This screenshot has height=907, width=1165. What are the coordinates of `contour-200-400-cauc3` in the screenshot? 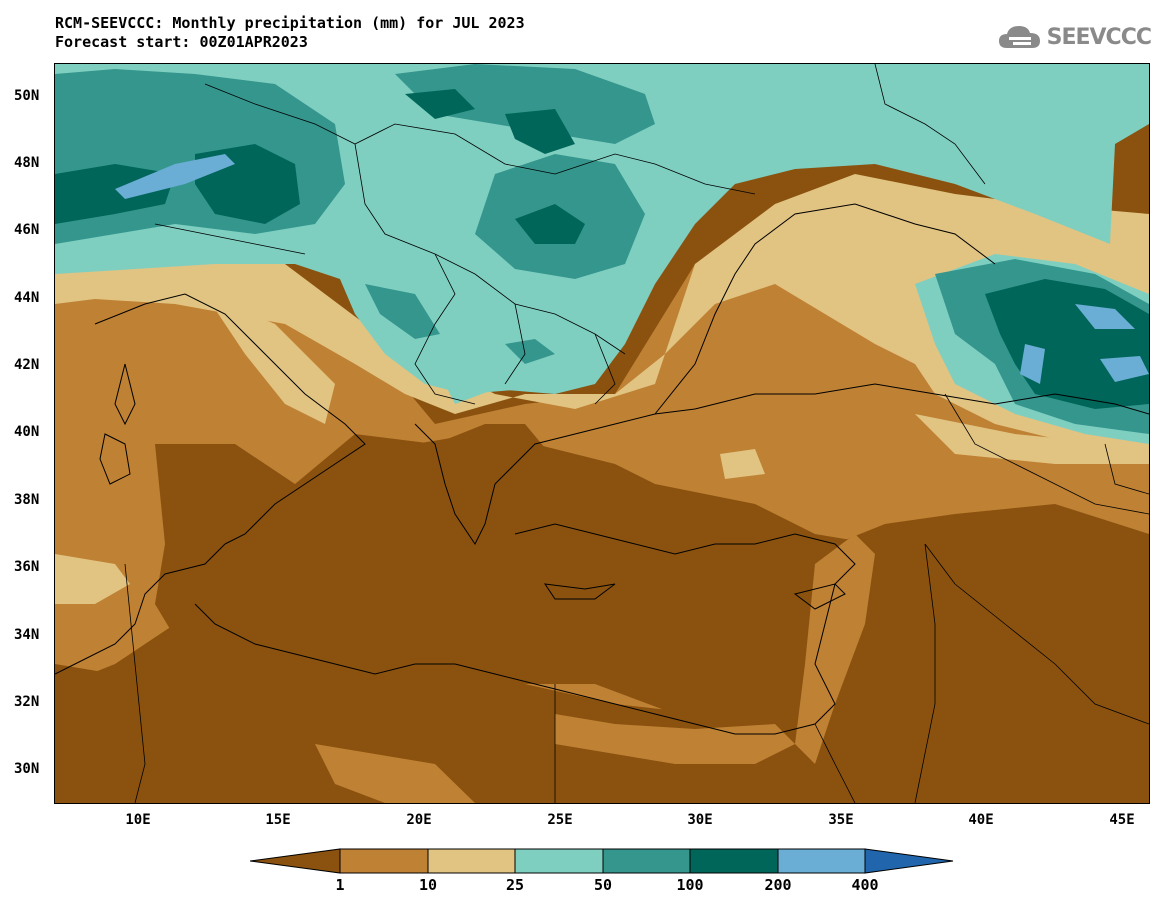 It's located at (1124, 369).